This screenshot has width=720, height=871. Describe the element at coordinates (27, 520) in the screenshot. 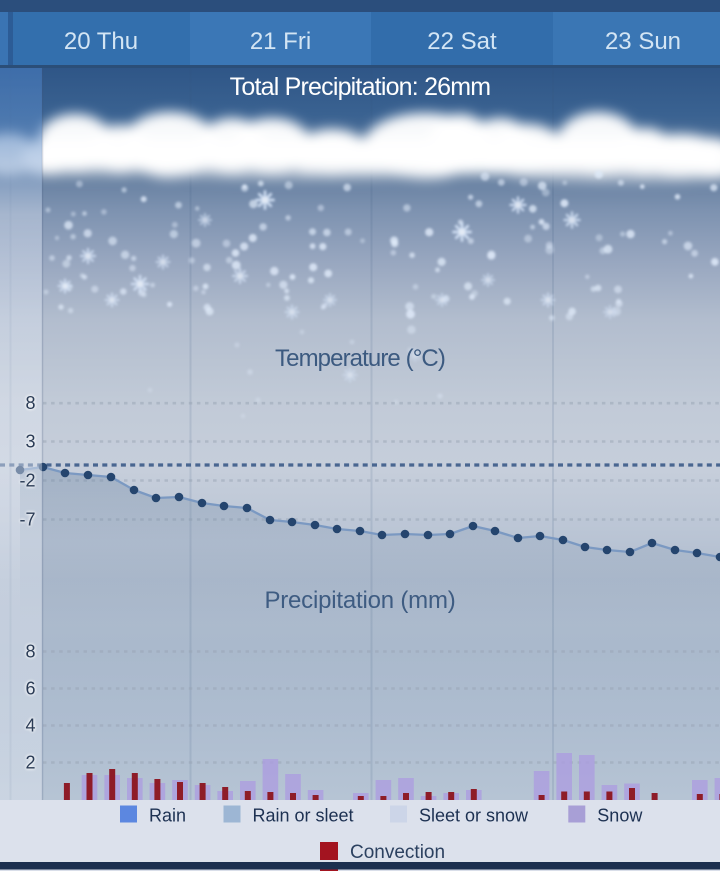

I see `svg-text: -7` at that location.